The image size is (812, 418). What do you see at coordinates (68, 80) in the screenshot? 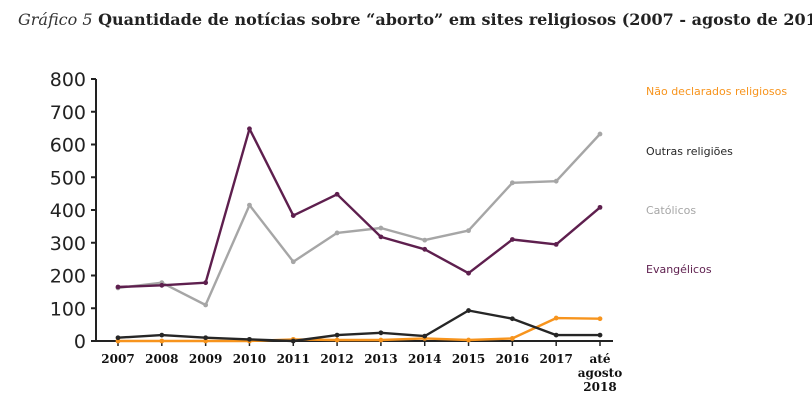
I see `y-tick-label: 800` at bounding box center [68, 80].